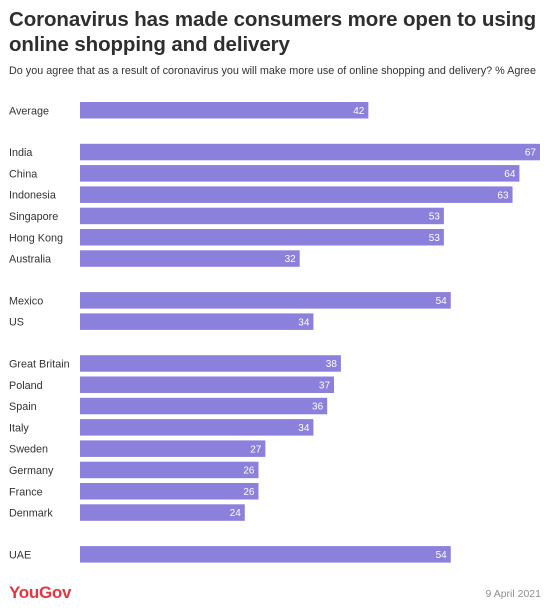  Describe the element at coordinates (265, 300) in the screenshot. I see `bar-mexico` at that location.